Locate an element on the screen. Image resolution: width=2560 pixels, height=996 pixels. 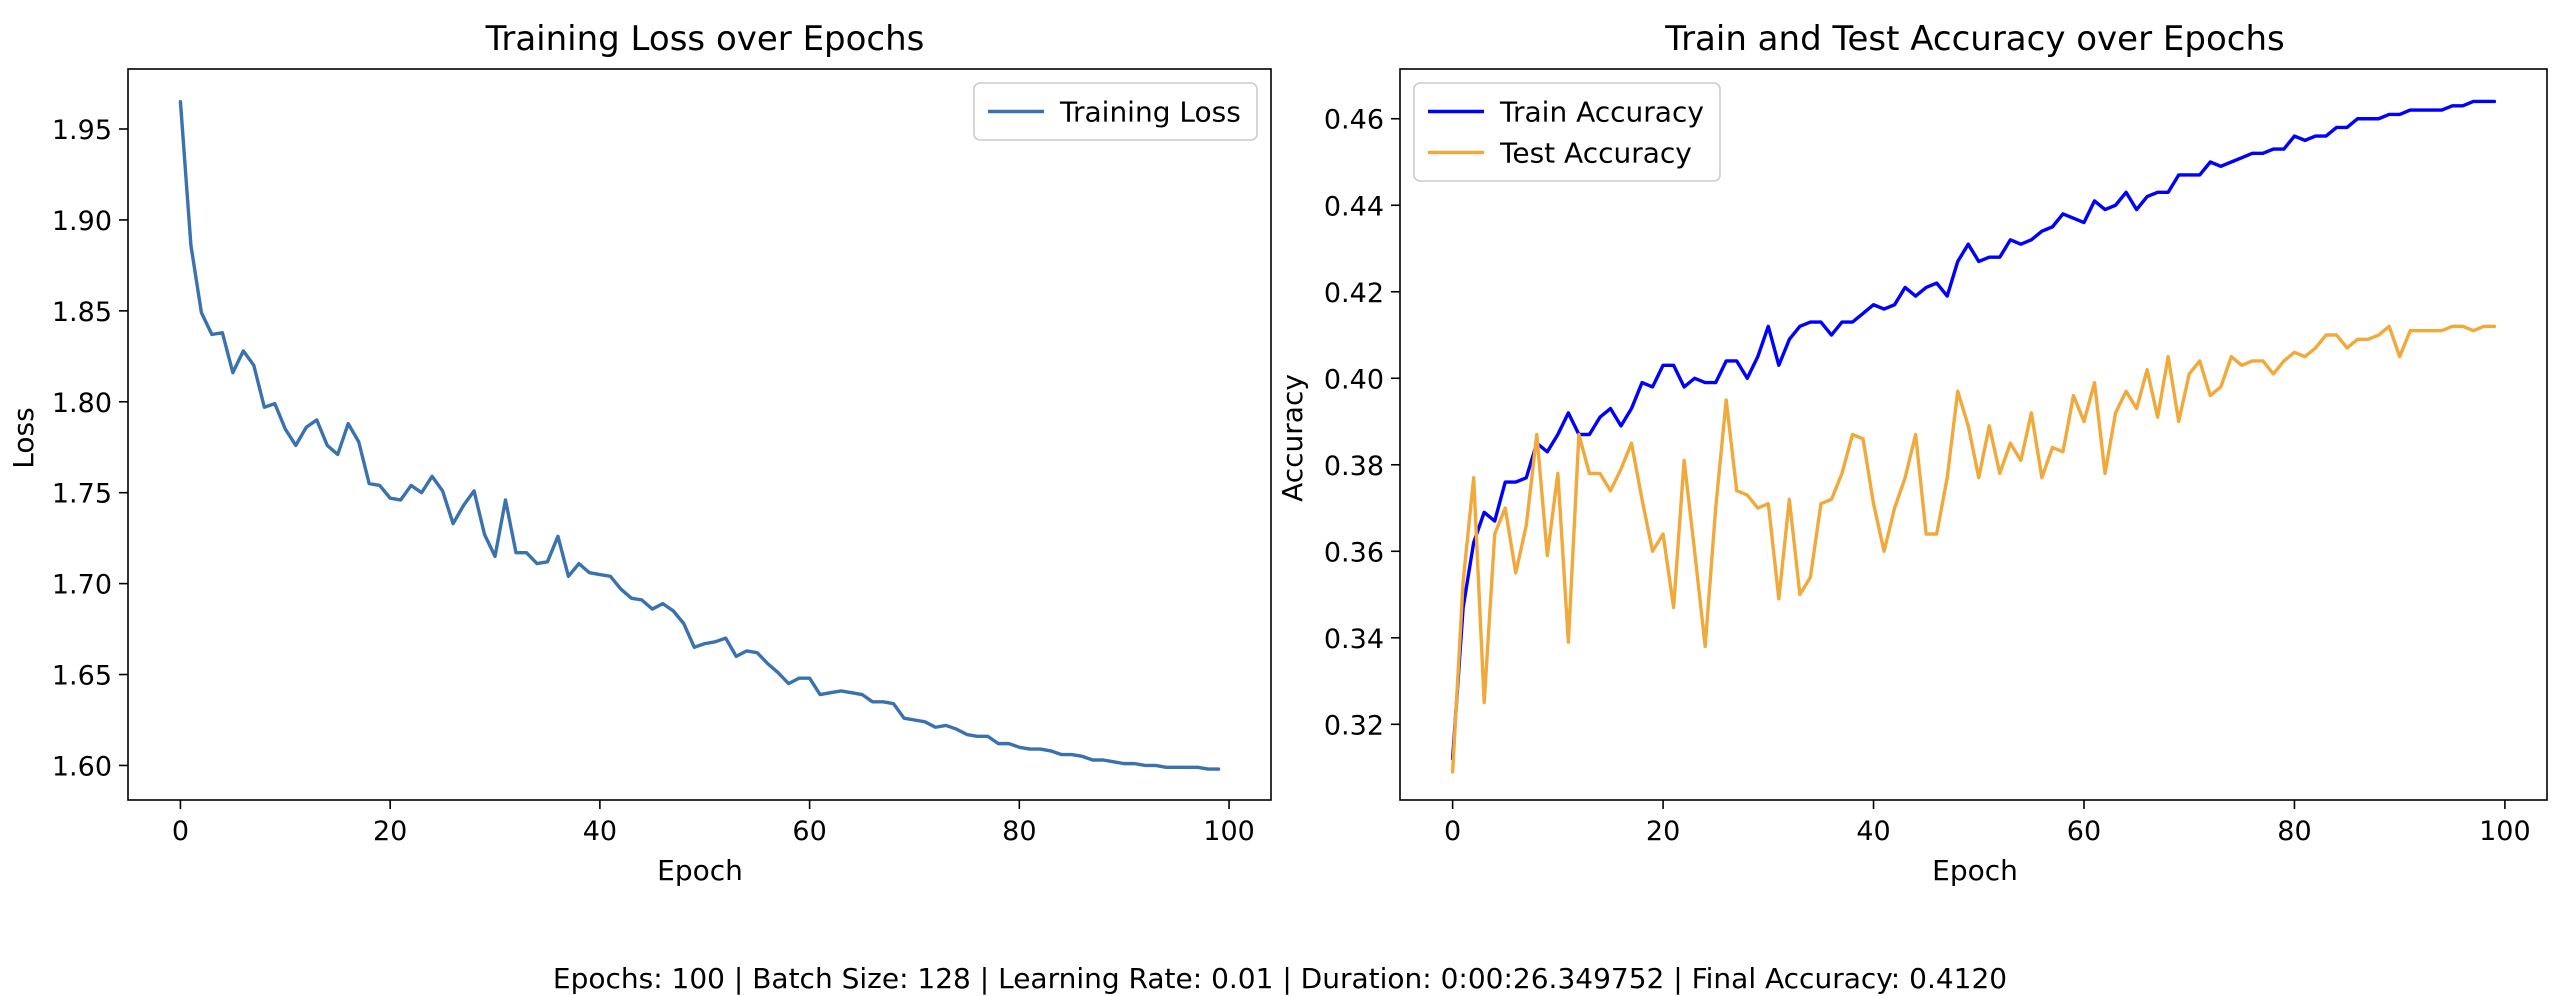
y-tick-label: 0.36 is located at coordinates (1354, 552).